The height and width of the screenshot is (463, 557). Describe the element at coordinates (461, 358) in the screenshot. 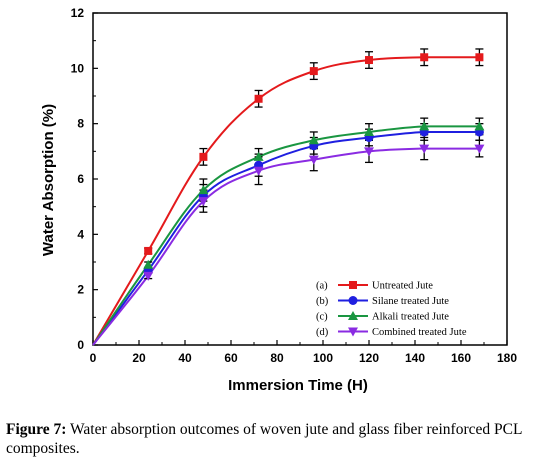

I see `x-tick-label: 160` at that location.